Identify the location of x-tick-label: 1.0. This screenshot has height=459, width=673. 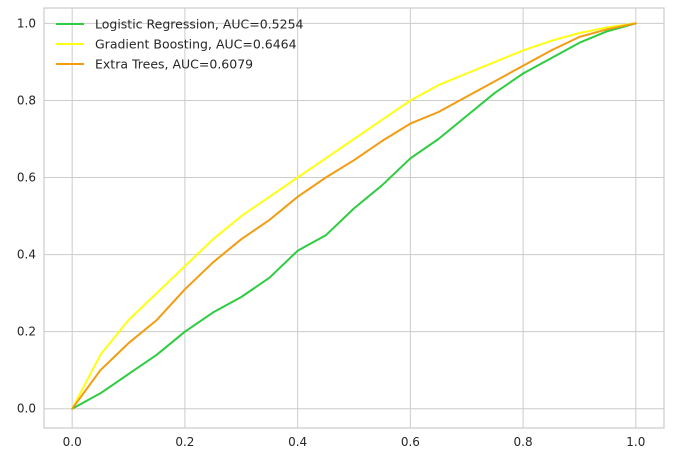
(635, 442).